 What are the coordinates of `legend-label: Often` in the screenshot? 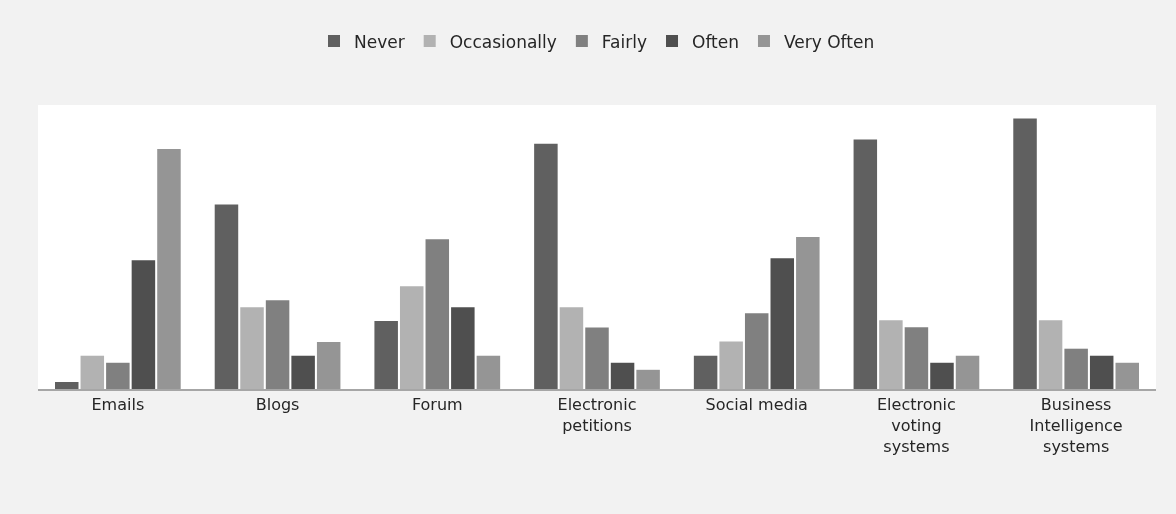 It's located at (715, 41).